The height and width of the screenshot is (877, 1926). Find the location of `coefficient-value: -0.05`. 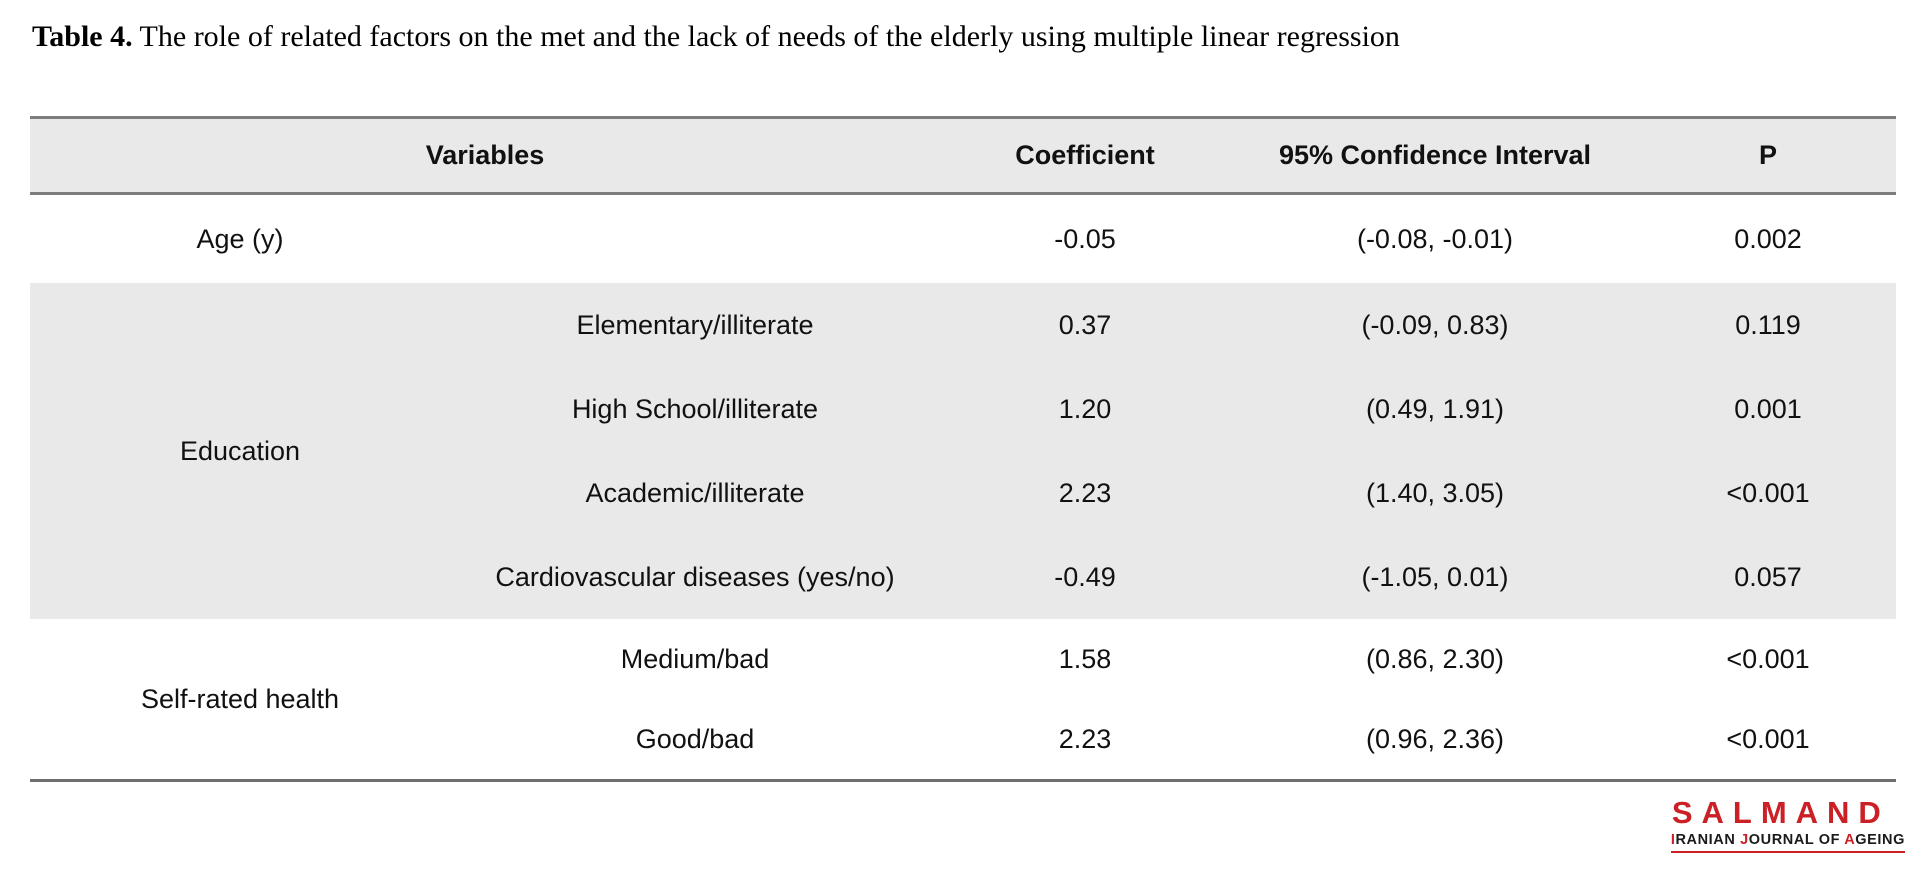

coefficient-value: -0.05 is located at coordinates (1085, 238).